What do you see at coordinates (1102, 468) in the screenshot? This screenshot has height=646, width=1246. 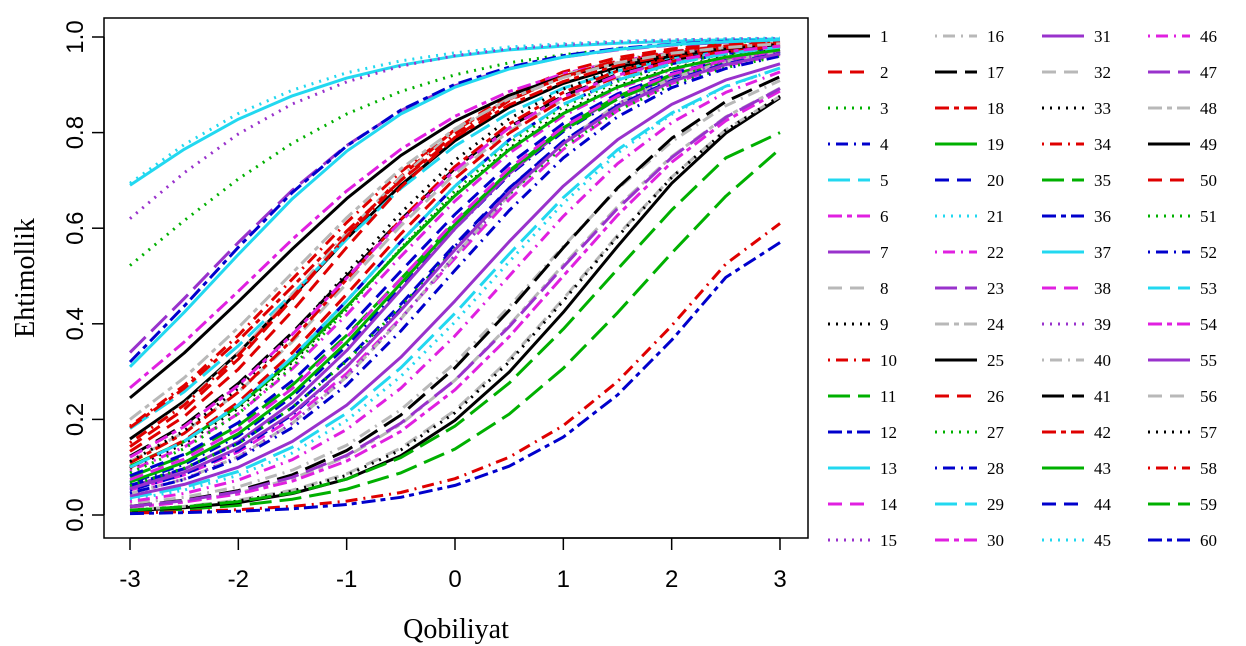 I see `legend-label: 43` at bounding box center [1102, 468].